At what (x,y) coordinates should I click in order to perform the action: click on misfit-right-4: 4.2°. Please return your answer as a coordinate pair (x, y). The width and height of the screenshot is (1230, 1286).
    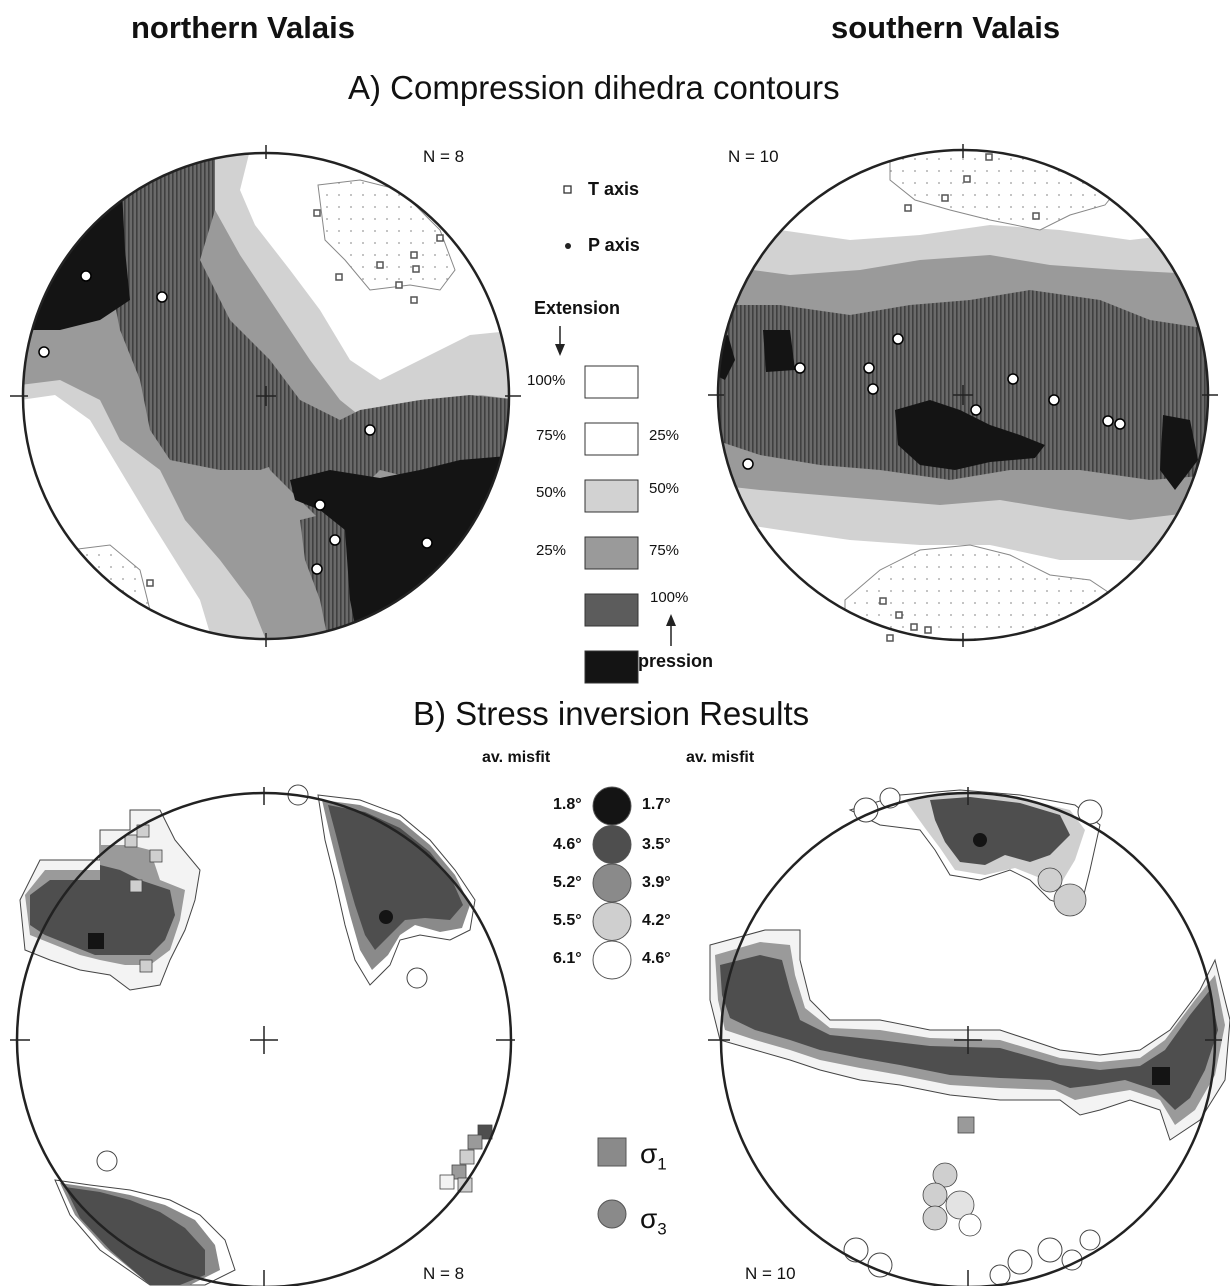
    Looking at the image, I should click on (656, 920).